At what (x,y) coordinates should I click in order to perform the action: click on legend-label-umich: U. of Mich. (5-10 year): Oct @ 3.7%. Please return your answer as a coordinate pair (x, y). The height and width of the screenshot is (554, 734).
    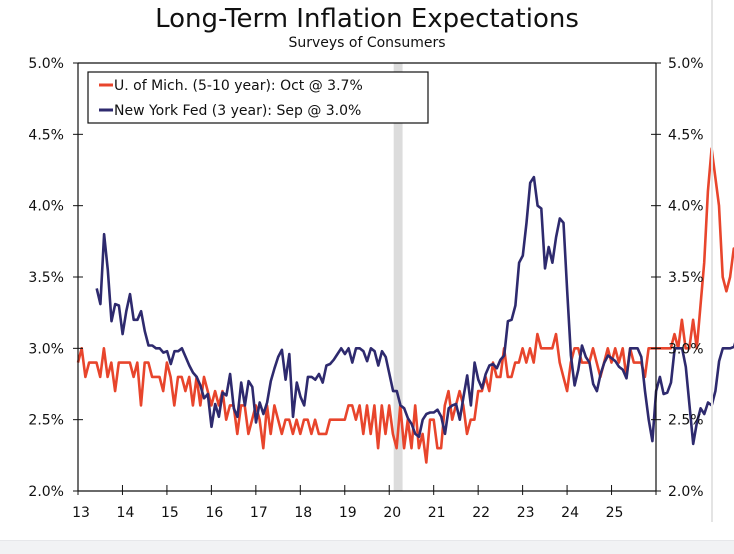
    Looking at the image, I should click on (238, 86).